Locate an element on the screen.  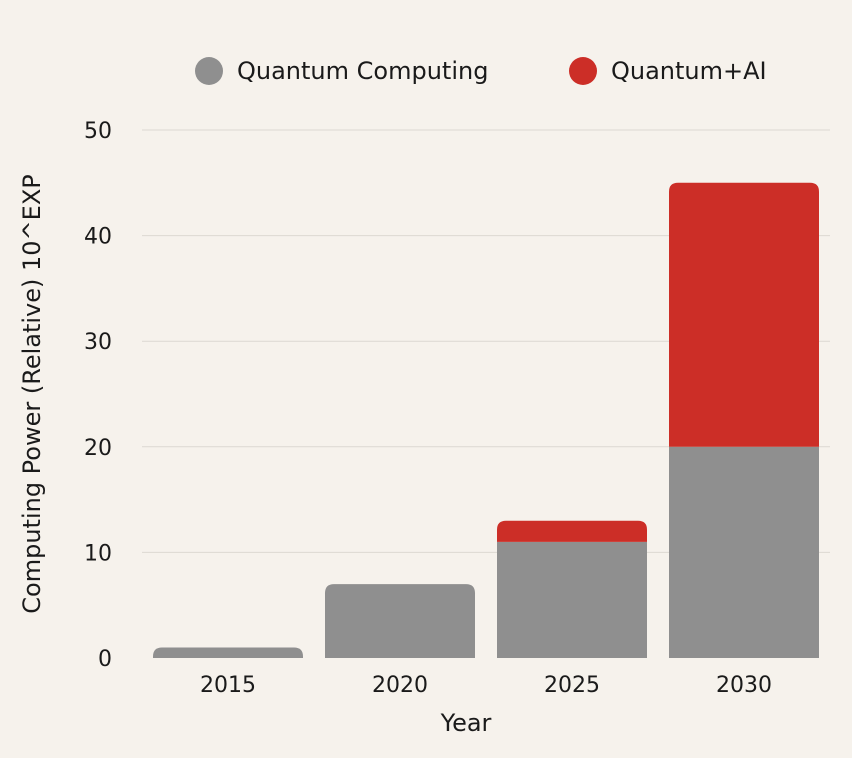
legend-label-quantum-ai: Quantum+AI is located at coordinates (689, 71).